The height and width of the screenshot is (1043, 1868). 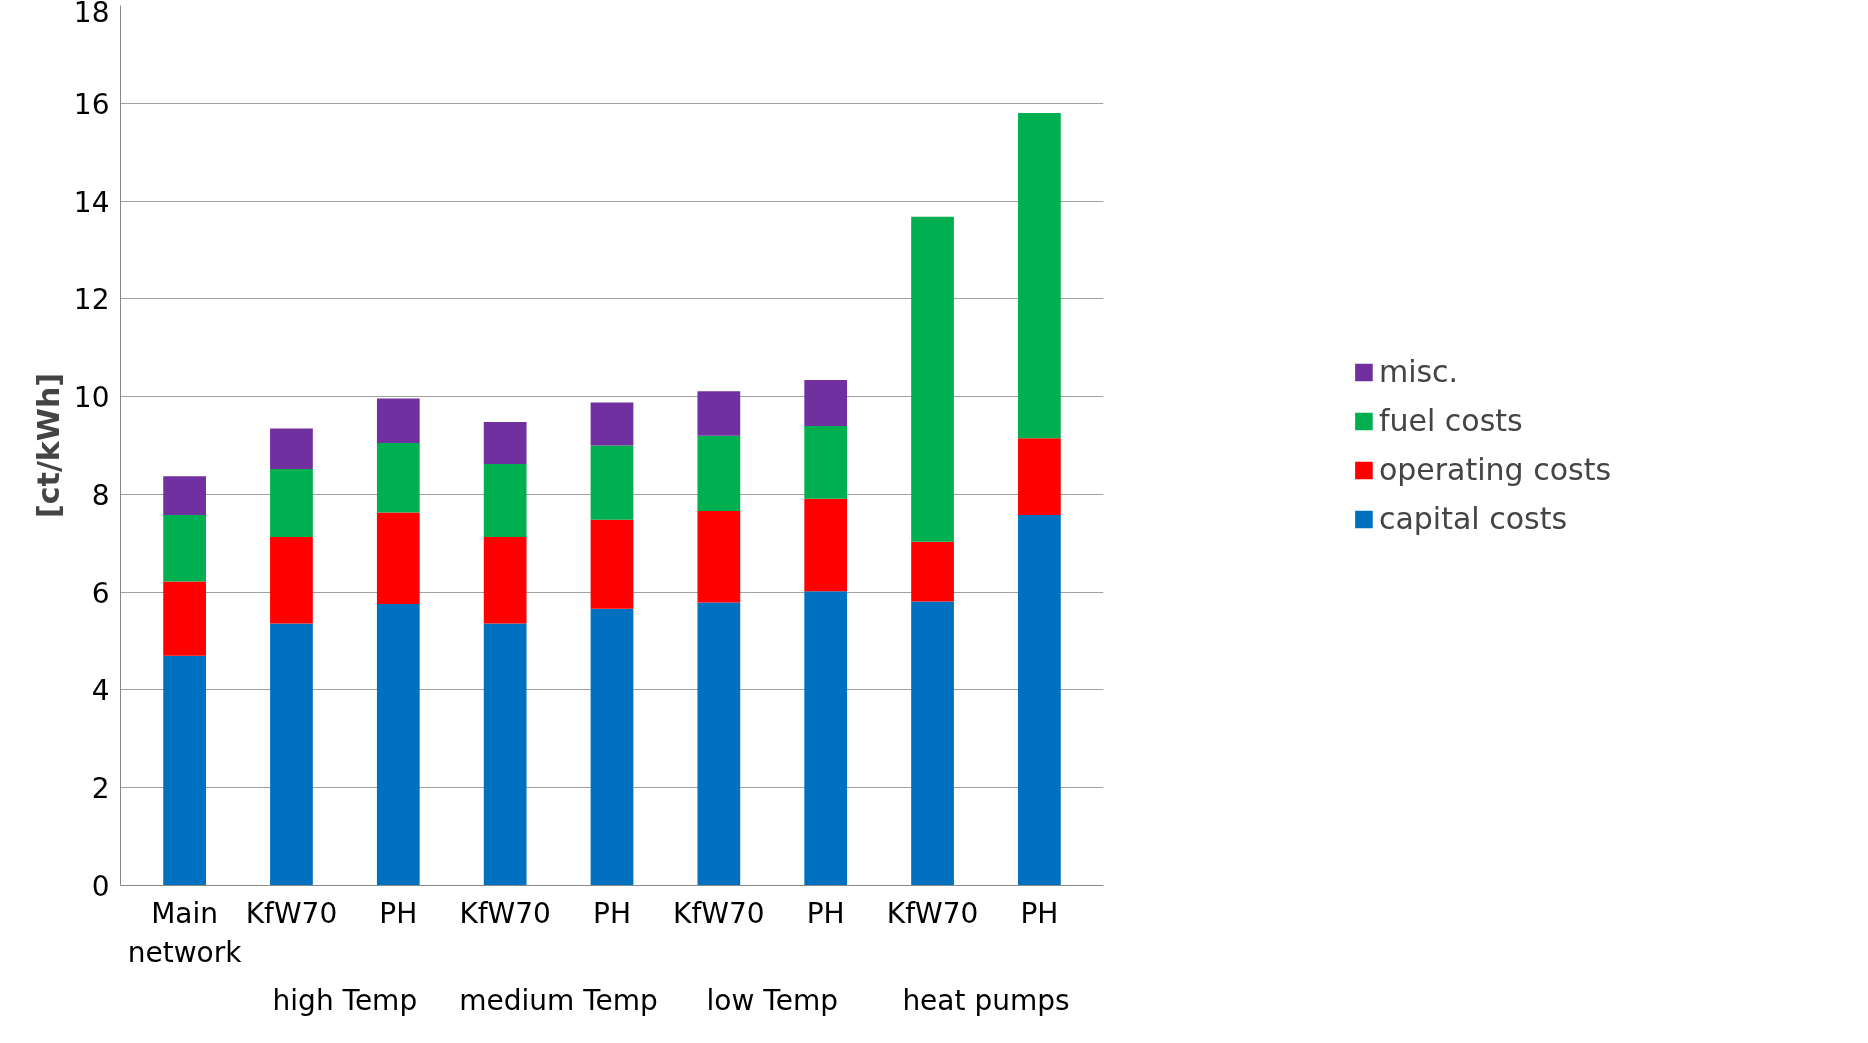 I want to click on text: high Temp, so click(x=345, y=1000).